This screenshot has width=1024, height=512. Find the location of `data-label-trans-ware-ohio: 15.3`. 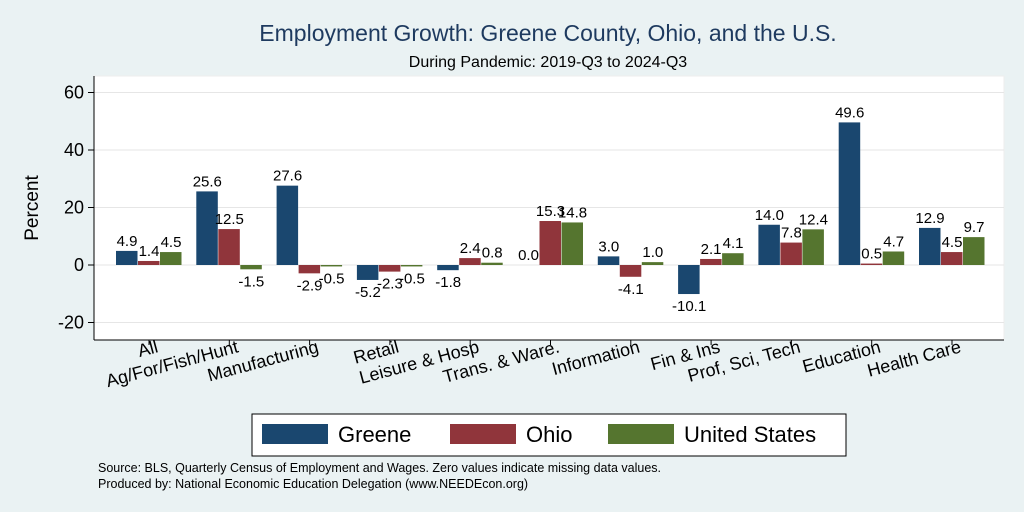

data-label-trans-ware-ohio: 15.3 is located at coordinates (550, 211).